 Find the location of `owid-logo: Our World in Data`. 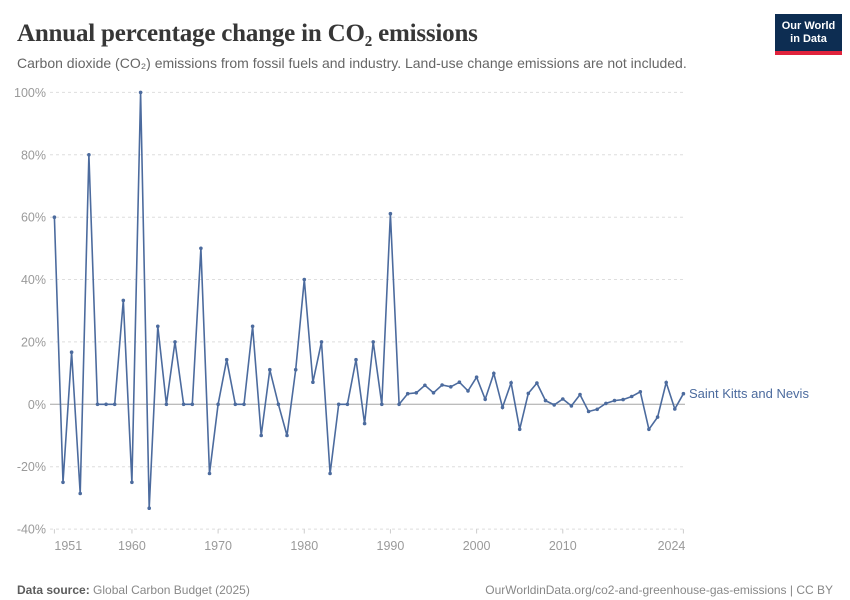

owid-logo: Our World in Data is located at coordinates (808, 34).